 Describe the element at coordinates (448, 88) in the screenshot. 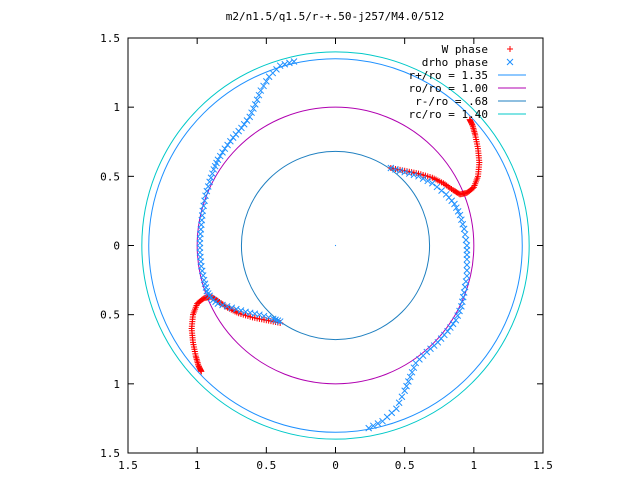

I see `legend-label-3: ro/ro = 1.00` at that location.